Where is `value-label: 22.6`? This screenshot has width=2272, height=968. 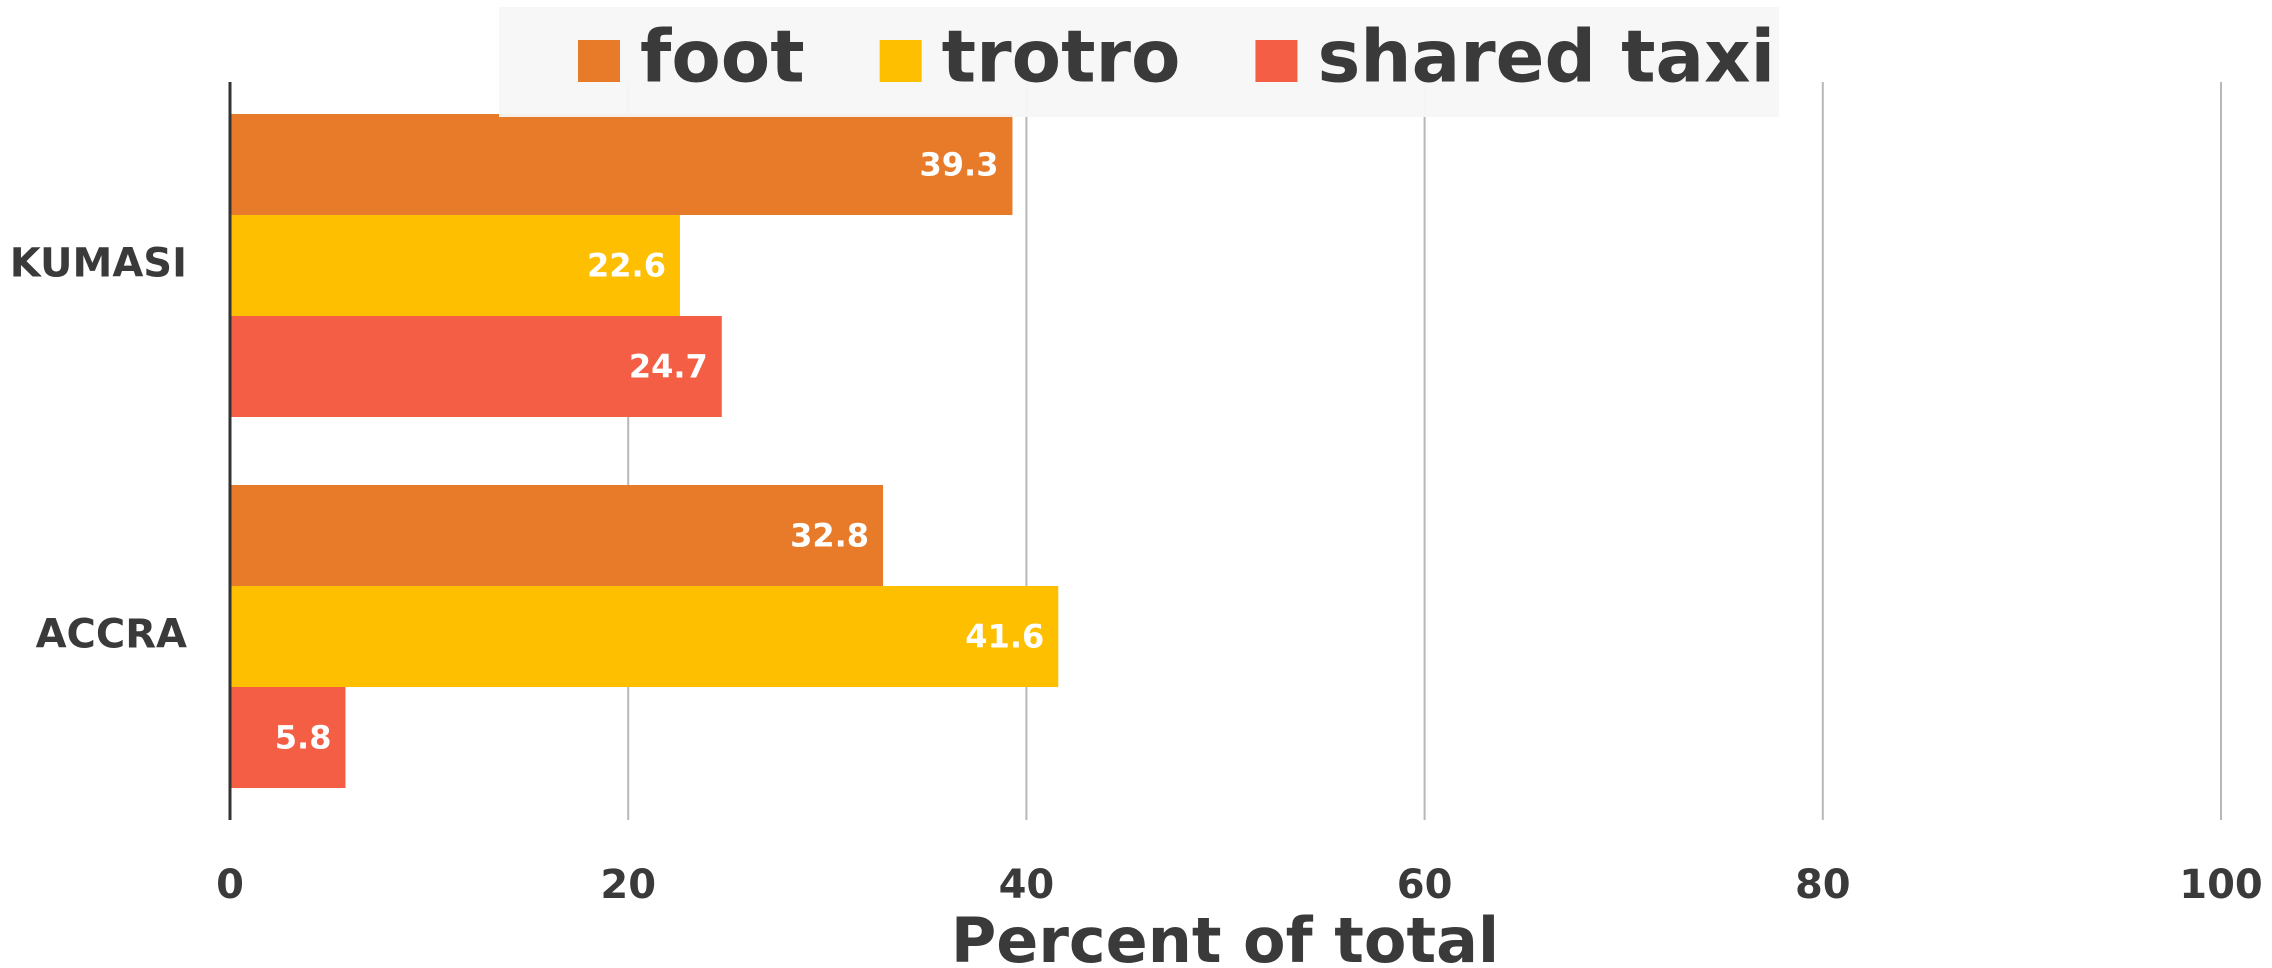
value-label: 22.6 is located at coordinates (626, 266).